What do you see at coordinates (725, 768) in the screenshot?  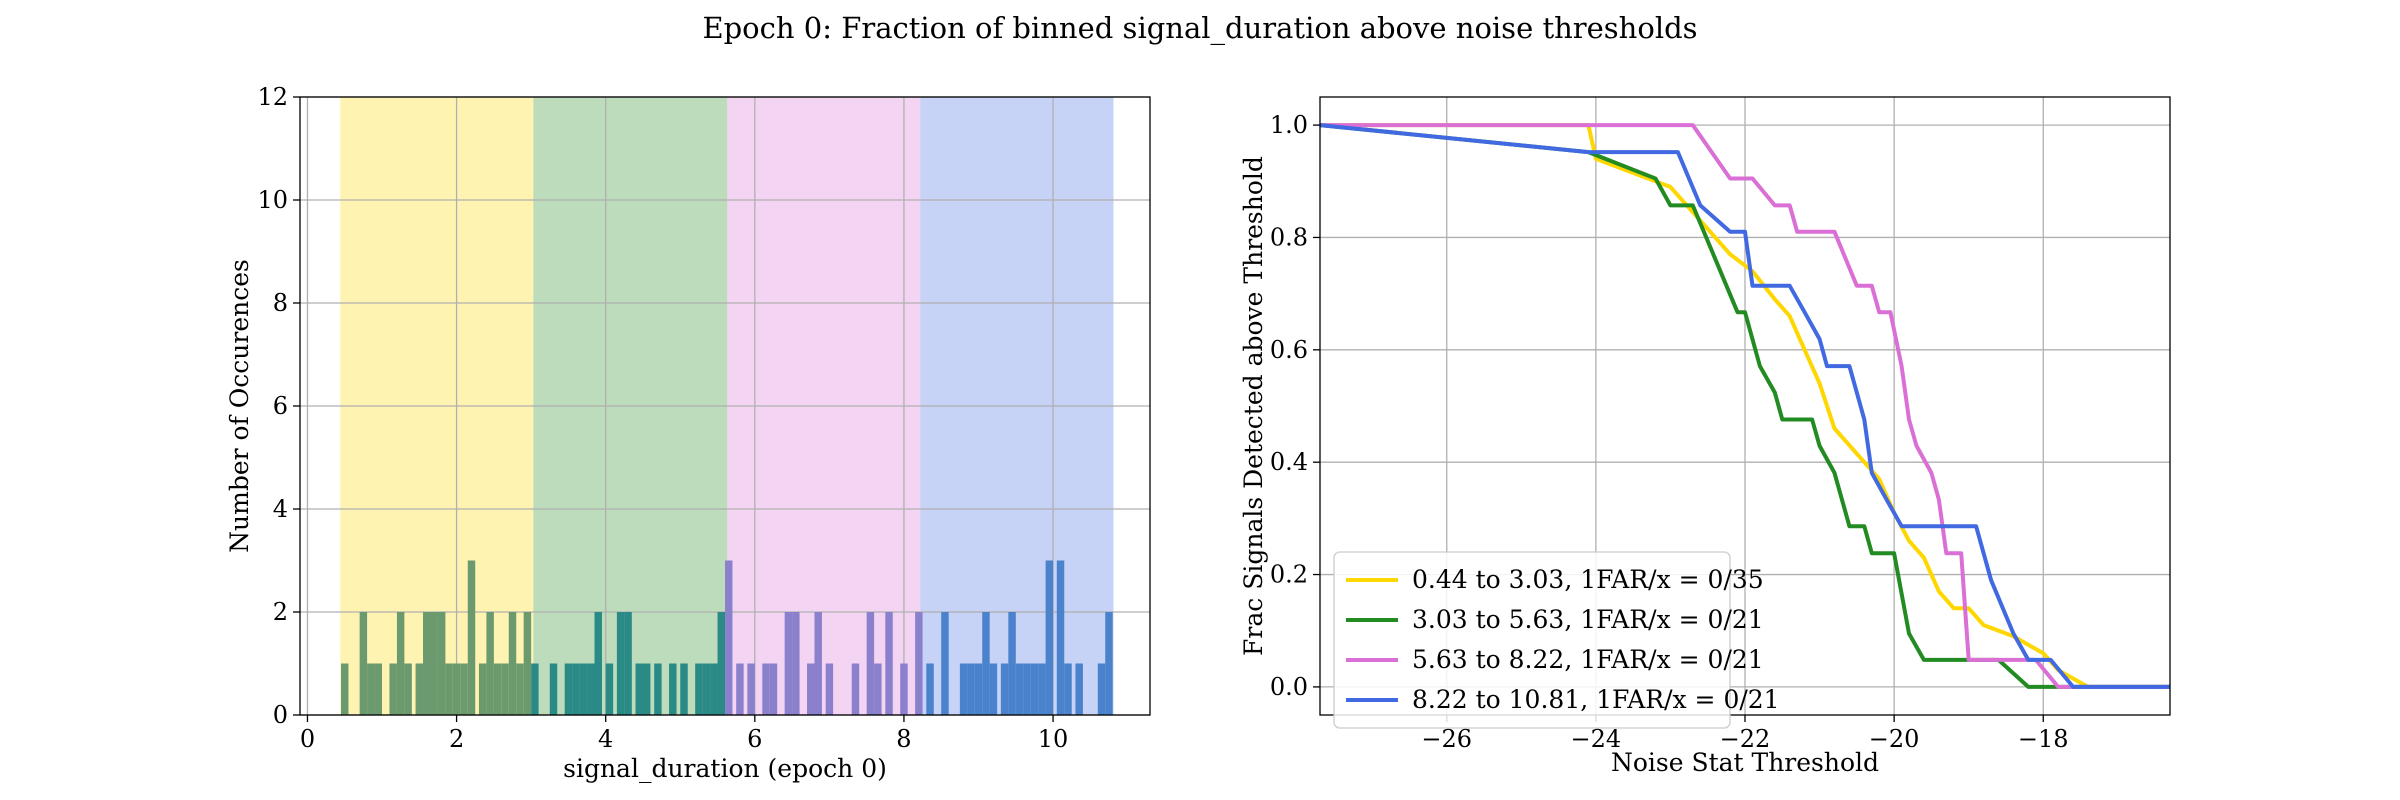 I see `histogram-x-axis-label: signal_duration (epoch 0)` at bounding box center [725, 768].